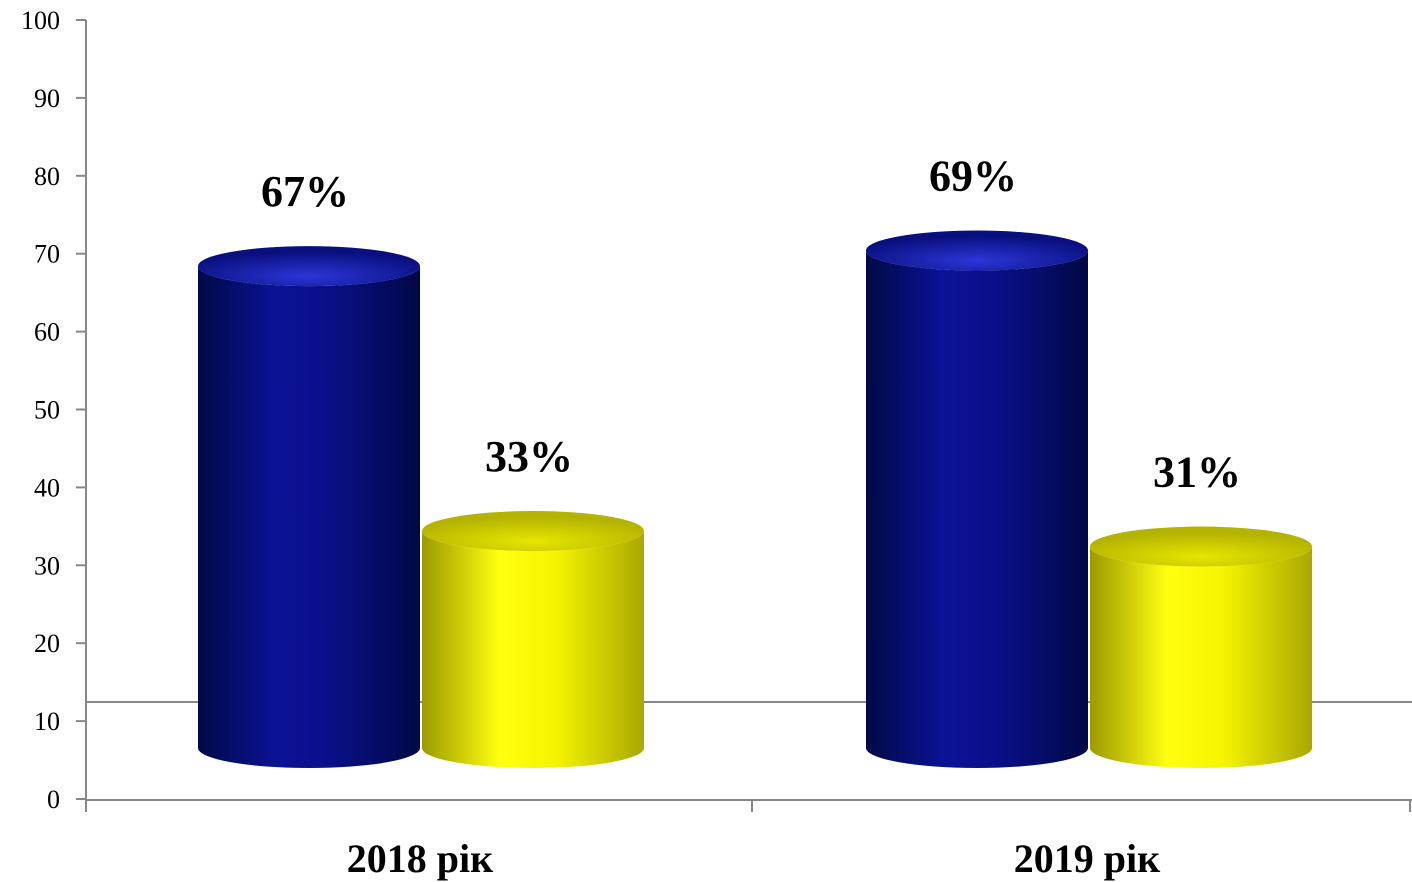 The width and height of the screenshot is (1412, 882). I want to click on y-tick-label: 80, so click(47, 176).